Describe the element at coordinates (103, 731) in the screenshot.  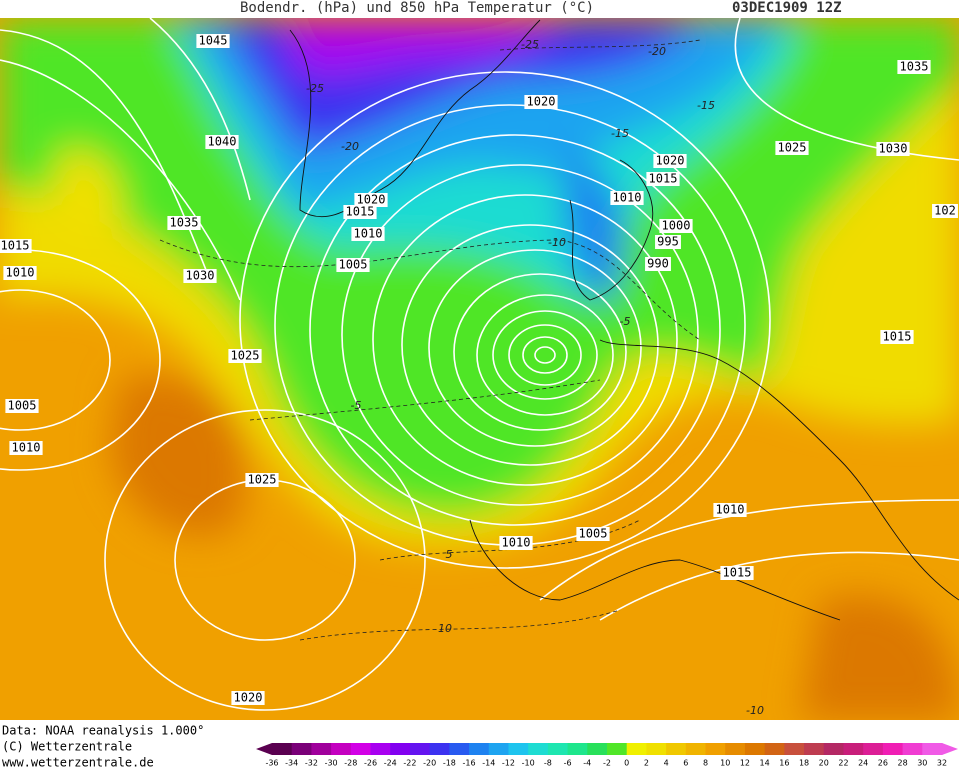
I see `footer-line: Data: NOAA reanalysis 1.000°` at that location.